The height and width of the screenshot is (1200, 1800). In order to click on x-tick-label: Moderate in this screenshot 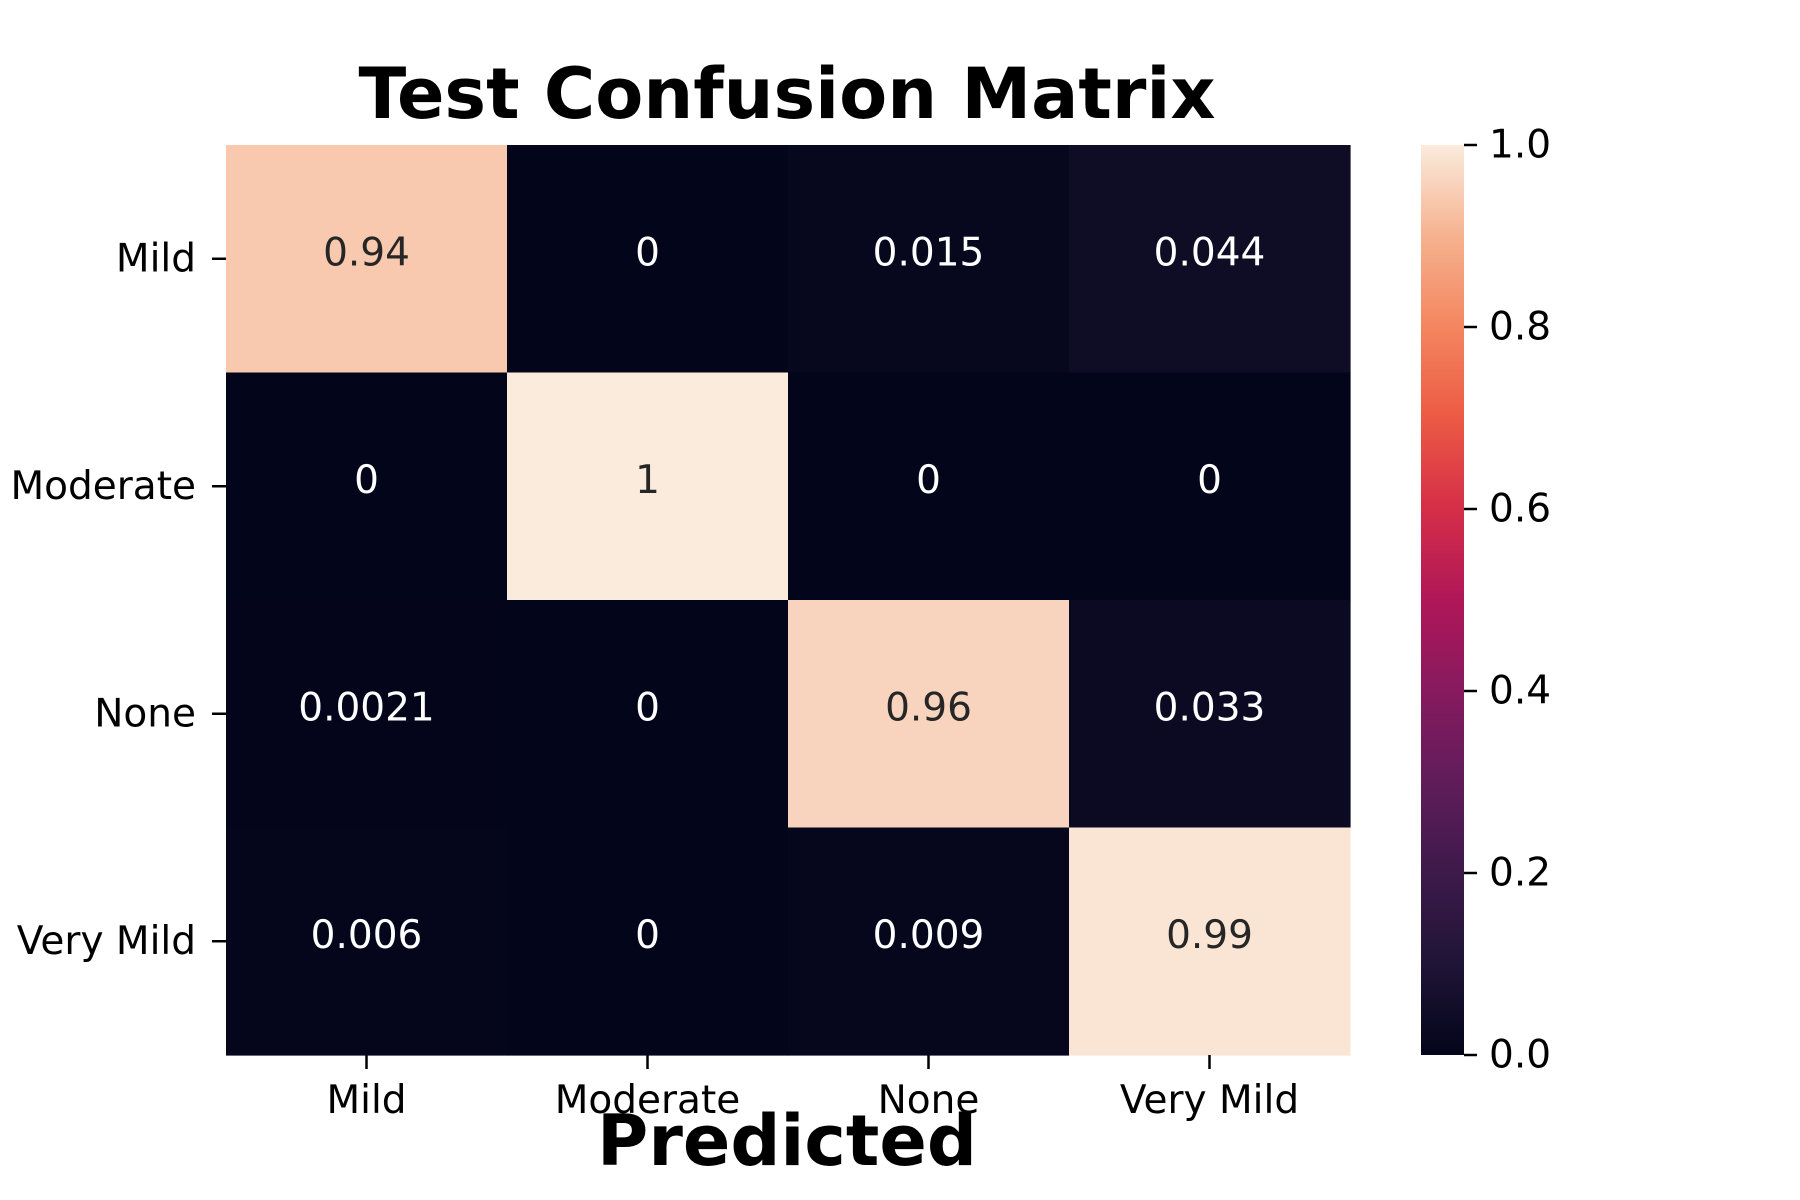, I will do `click(647, 1100)`.